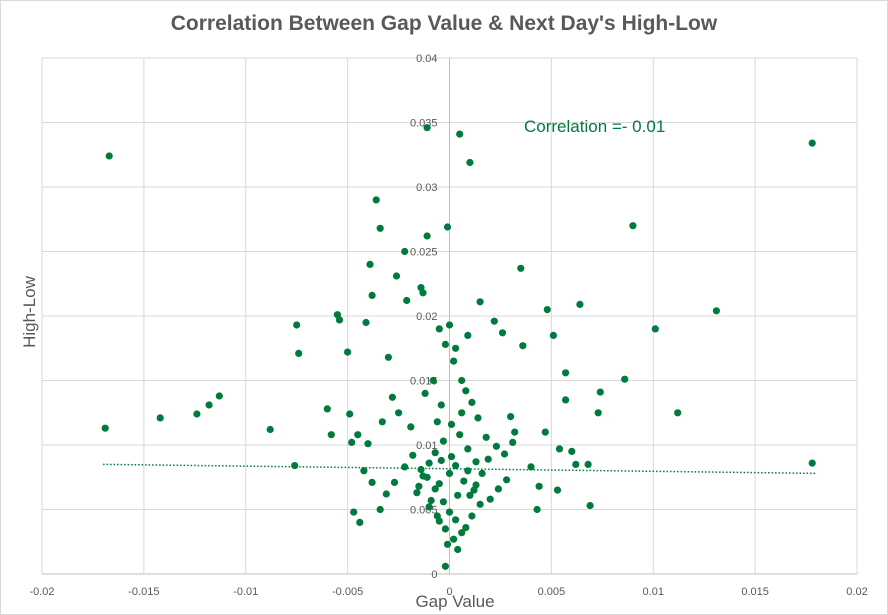 This screenshot has width=888, height=615. Describe the element at coordinates (552, 592) in the screenshot. I see `x-tick-label: 0.005` at that location.